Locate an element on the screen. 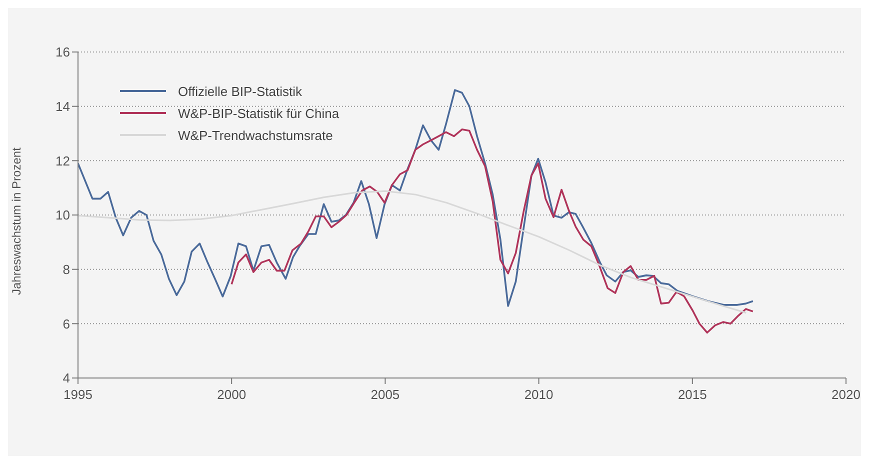  y-tick-label: 10 is located at coordinates (63, 215).